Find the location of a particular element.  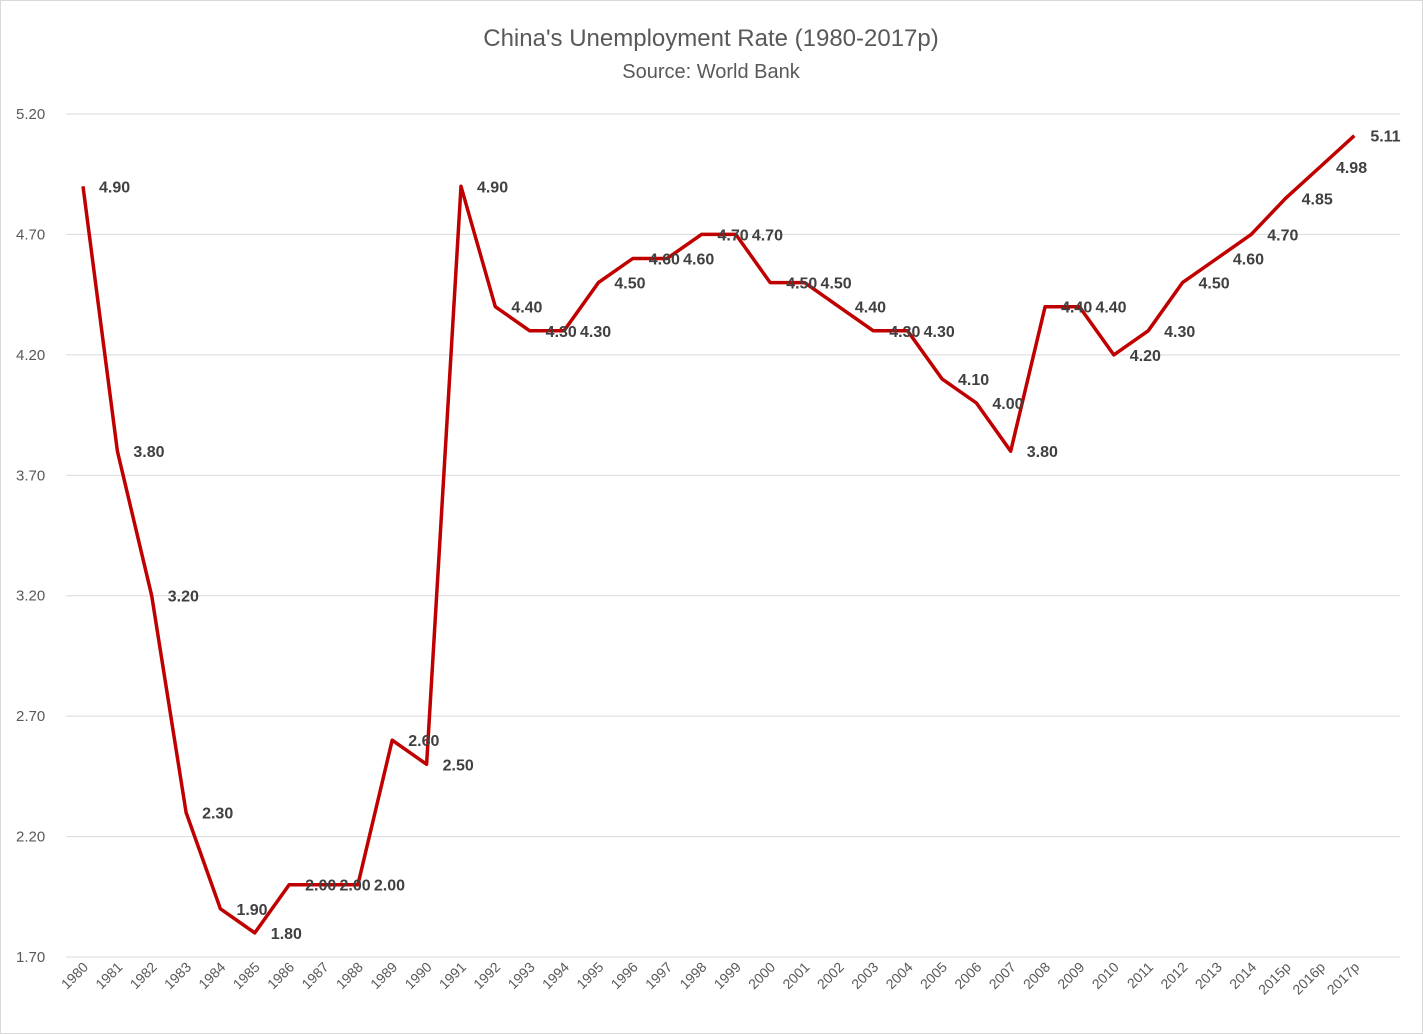

x-tick-label: 2006 is located at coordinates (967, 975).